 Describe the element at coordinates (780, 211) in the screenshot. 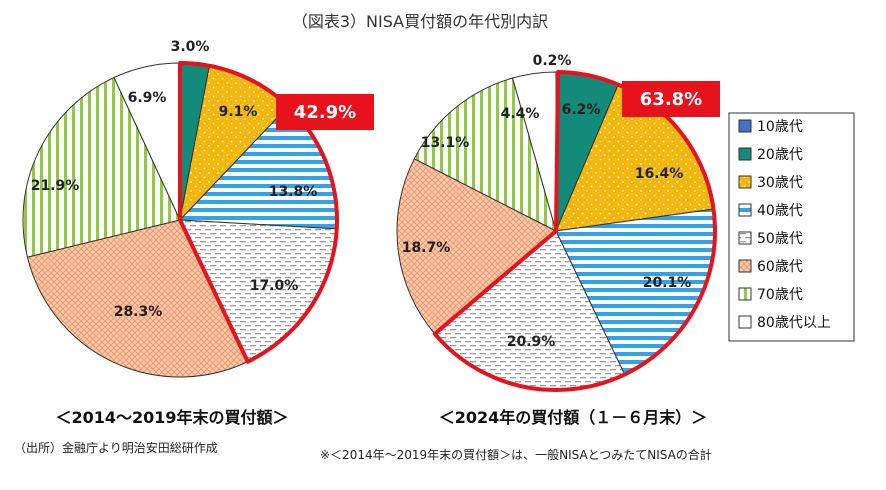

I see `legend-label-40s: 40歳代` at that location.